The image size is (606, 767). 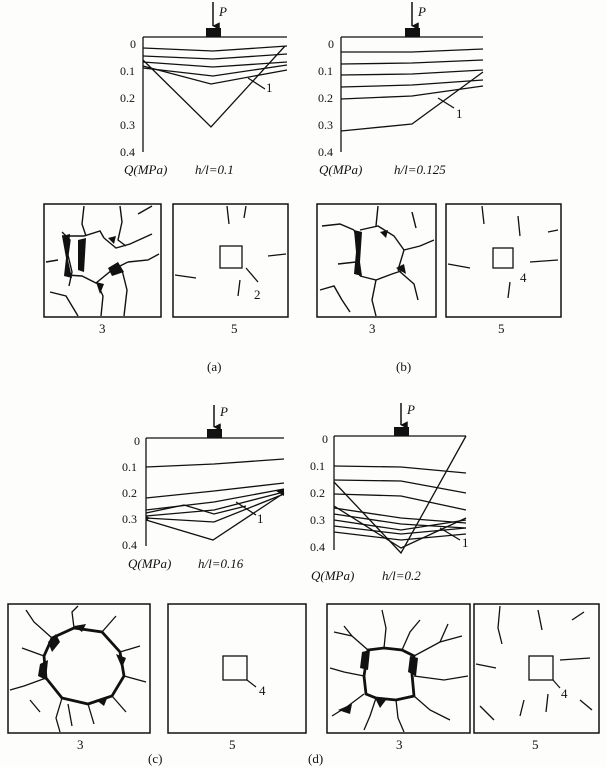 What do you see at coordinates (222, 11) in the screenshot?
I see `panel-a-load-label: P` at bounding box center [222, 11].